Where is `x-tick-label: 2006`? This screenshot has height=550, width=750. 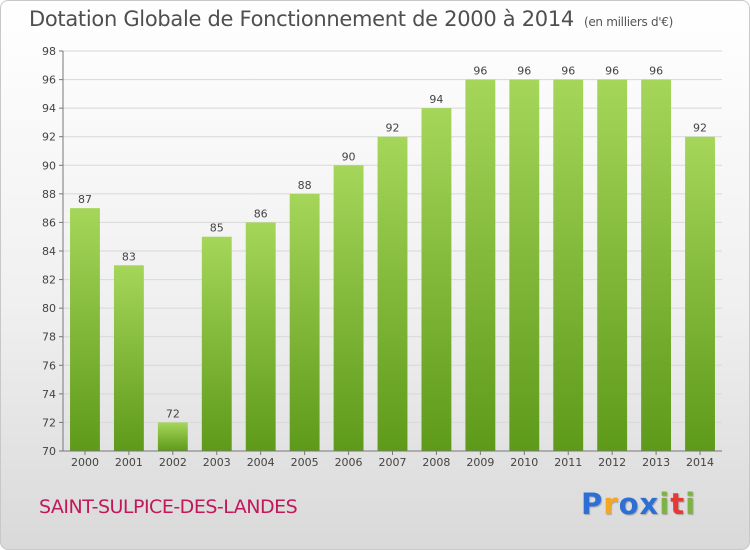 x-tick-label: 2006 is located at coordinates (349, 462).